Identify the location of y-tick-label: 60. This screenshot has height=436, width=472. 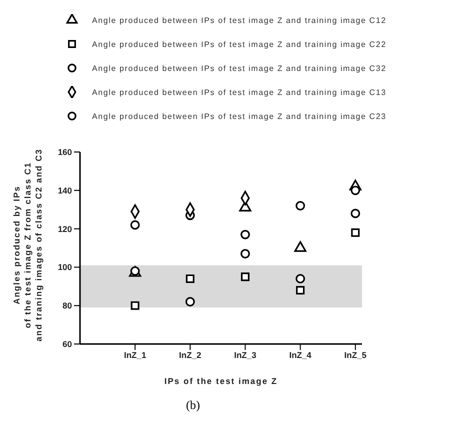
(67, 344).